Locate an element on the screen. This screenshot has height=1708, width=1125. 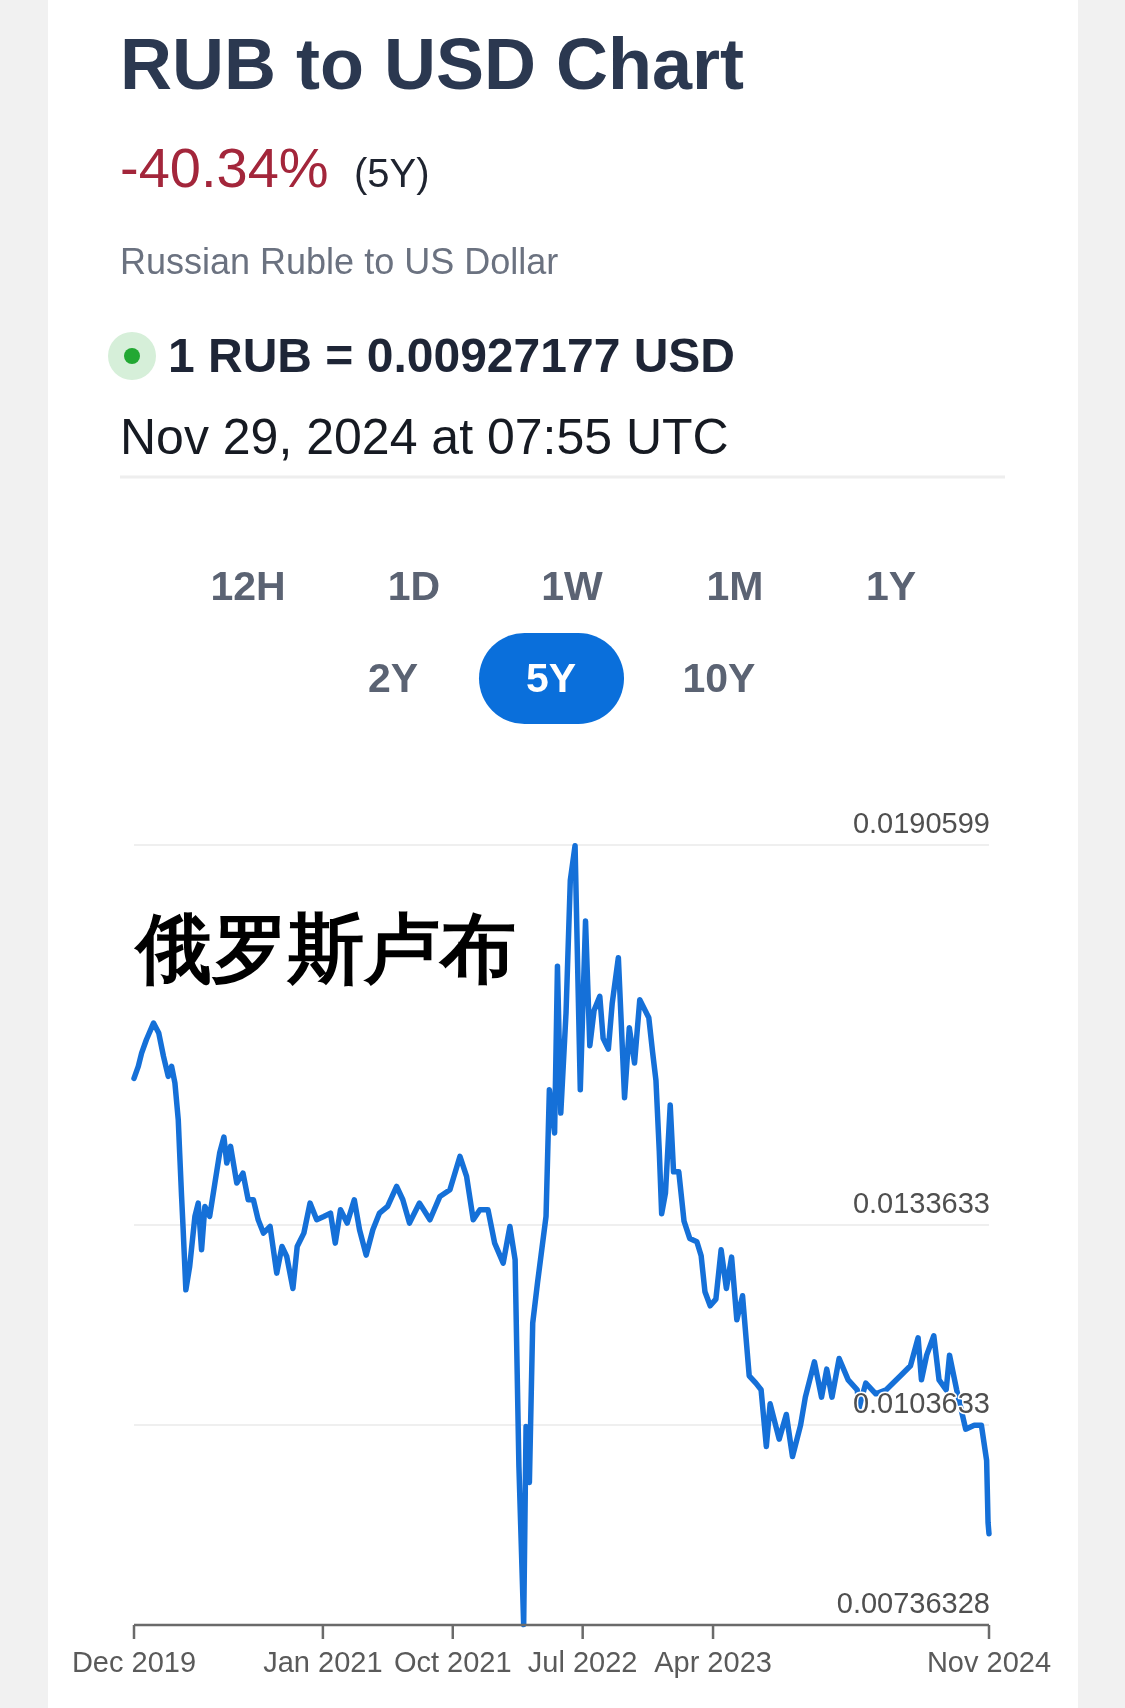
text: 2Y is located at coordinates (393, 678).